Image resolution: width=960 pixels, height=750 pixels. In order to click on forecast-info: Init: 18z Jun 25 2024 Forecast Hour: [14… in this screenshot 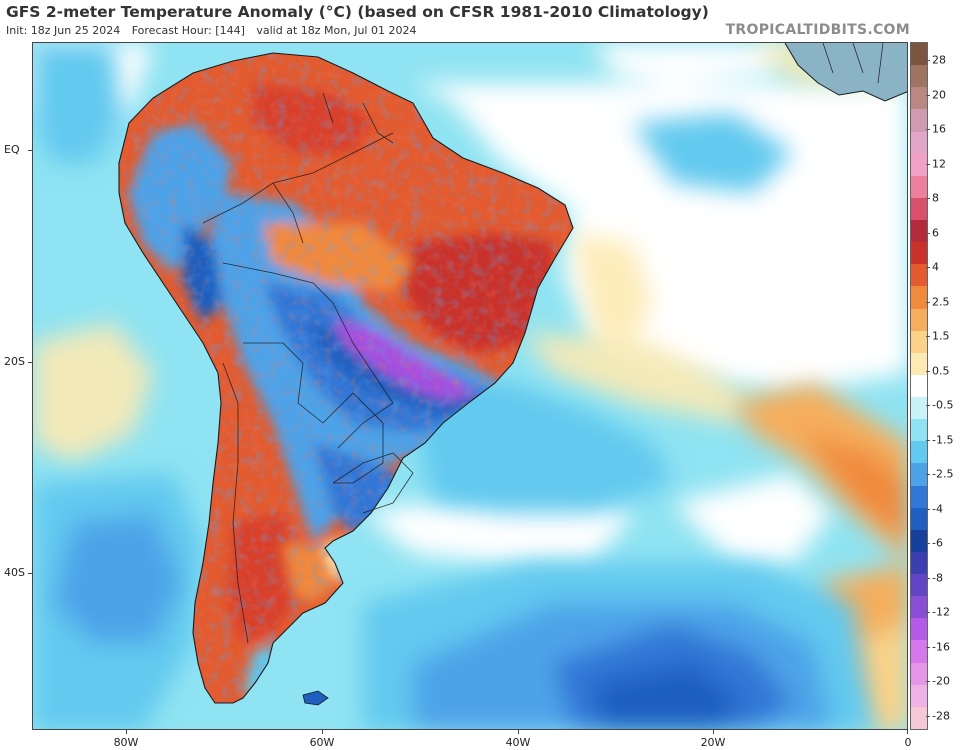, I will do `click(215, 30)`.